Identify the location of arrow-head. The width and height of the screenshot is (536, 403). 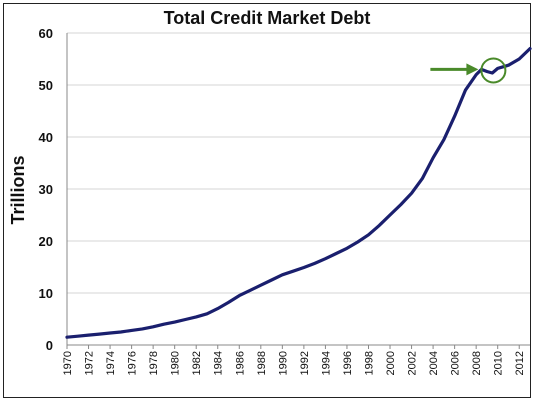
(472, 69).